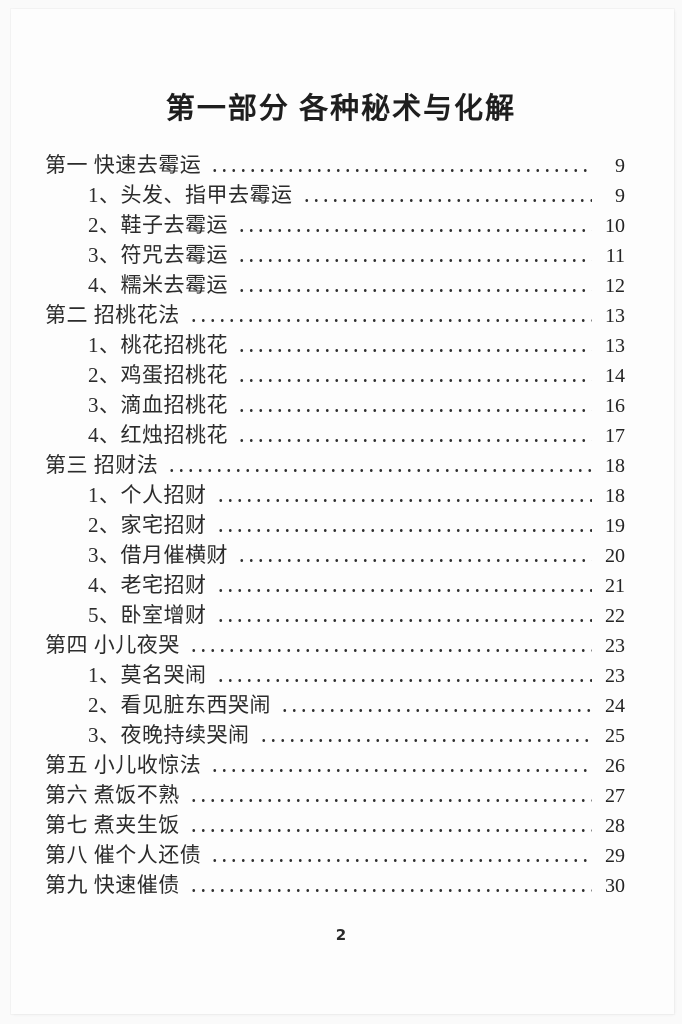  I want to click on toc-entry: 1、桃花招桃花 13, so click(341, 345).